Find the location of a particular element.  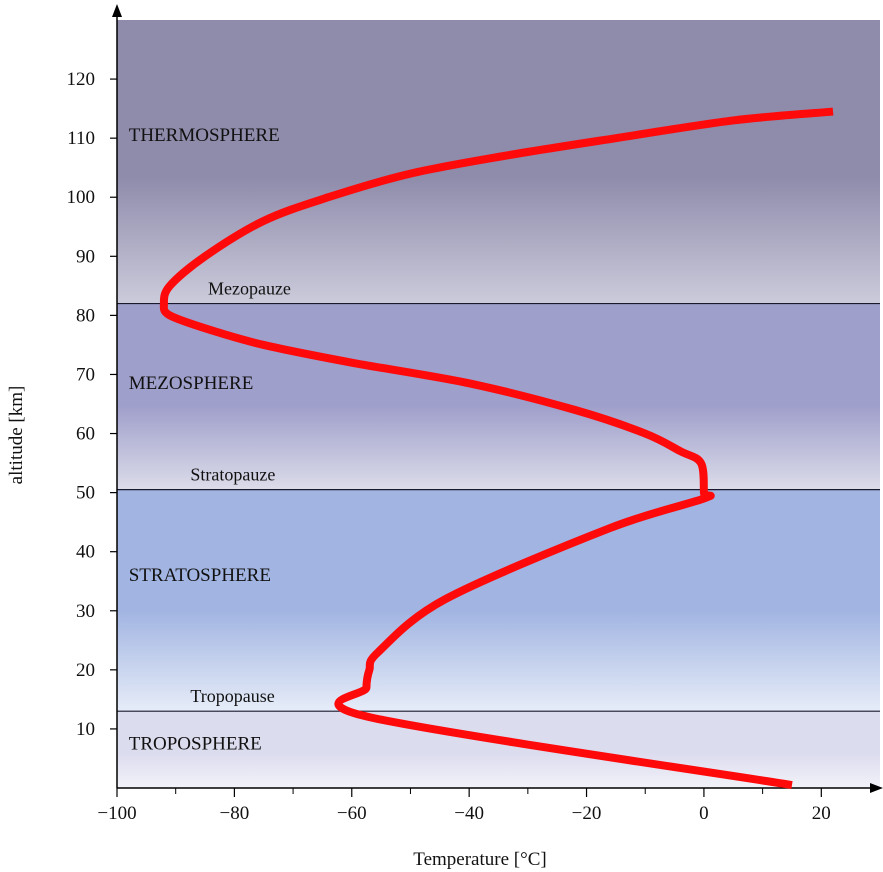

boundary-label: Mezopauze is located at coordinates (249, 289).